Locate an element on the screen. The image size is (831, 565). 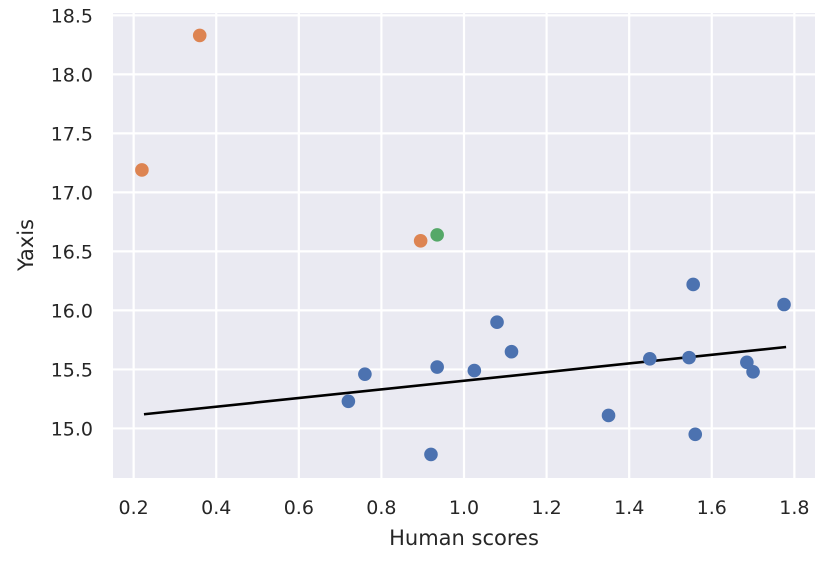
y-tick-label: 16.0 is located at coordinates (72, 311).